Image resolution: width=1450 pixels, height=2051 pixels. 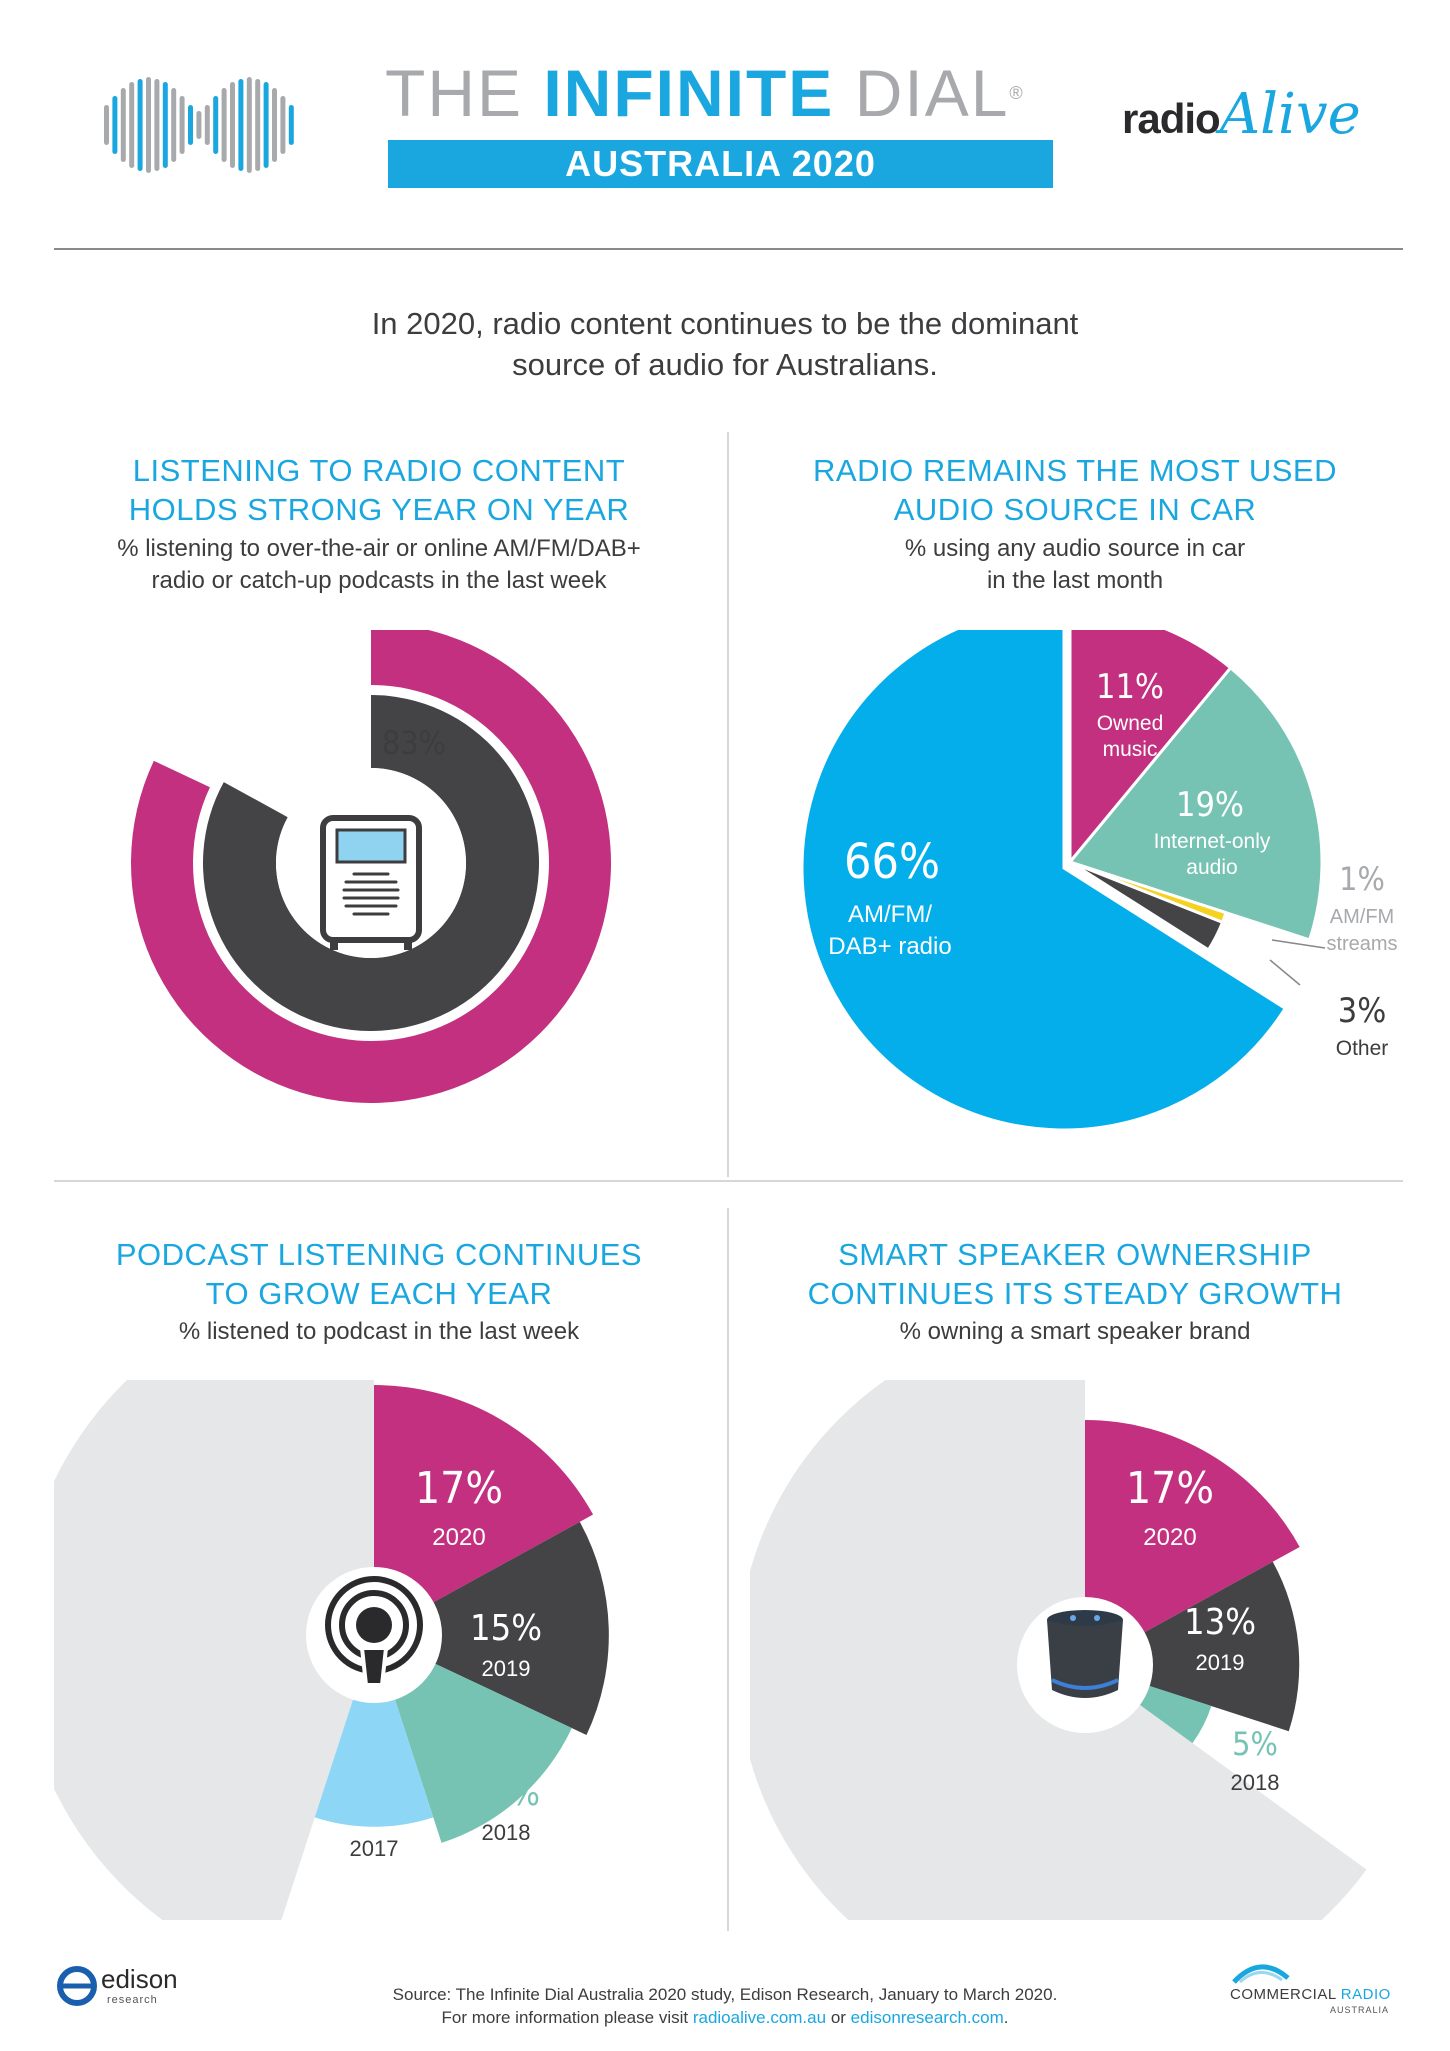 I want to click on podcast-year-2020: 2020, so click(x=458, y=1537).